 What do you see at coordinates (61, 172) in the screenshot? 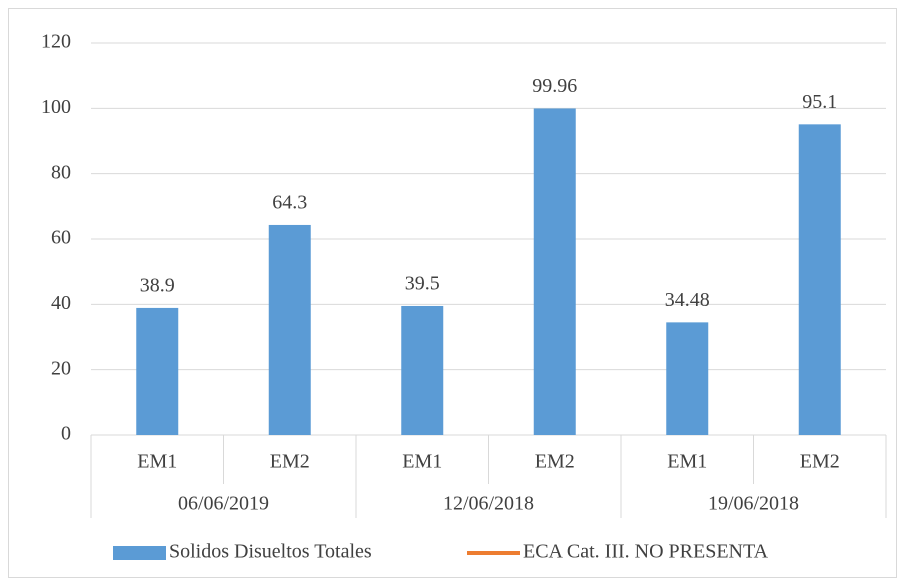
I see `y-tick-label: 80` at bounding box center [61, 172].